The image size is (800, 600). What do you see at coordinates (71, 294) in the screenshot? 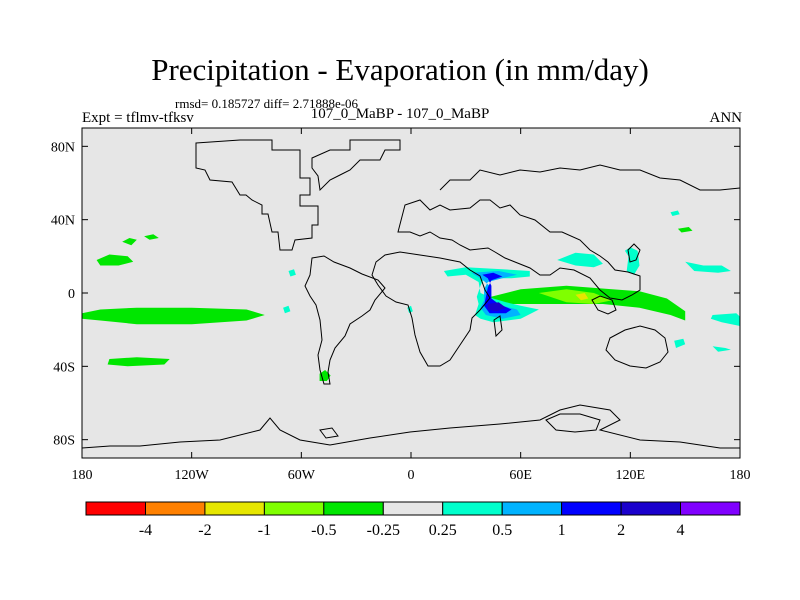
I see `y-tick-label: 0` at bounding box center [71, 294].